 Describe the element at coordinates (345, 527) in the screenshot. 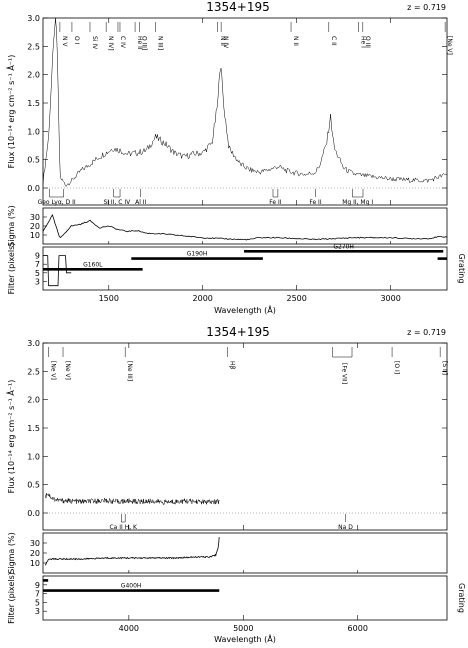

I see `absorption-label: Na D` at that location.